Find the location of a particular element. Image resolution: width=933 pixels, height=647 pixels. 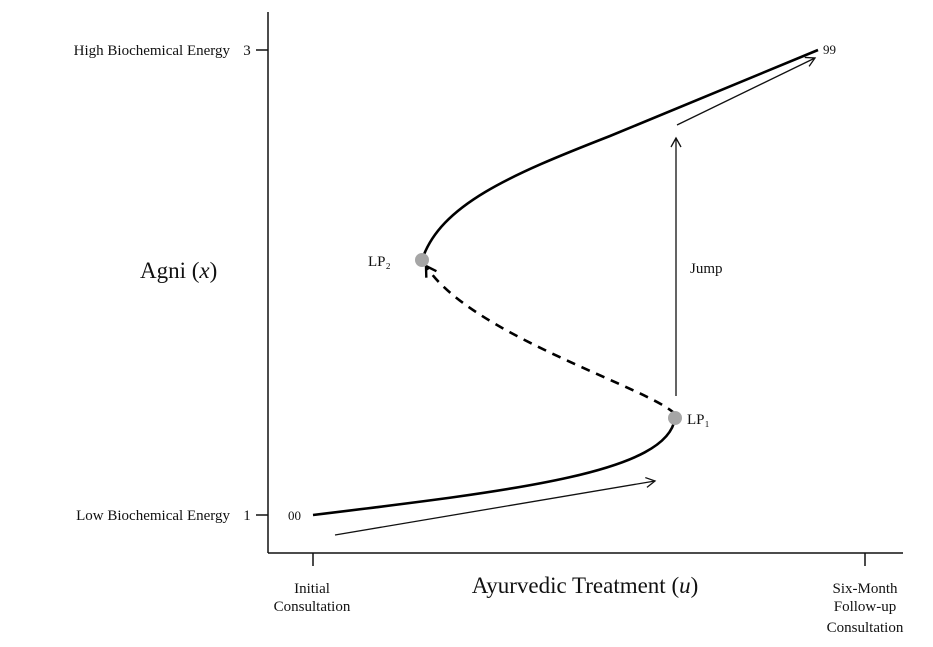

x-axis-title: Ayurvedic Treatment (u) is located at coordinates (585, 585).